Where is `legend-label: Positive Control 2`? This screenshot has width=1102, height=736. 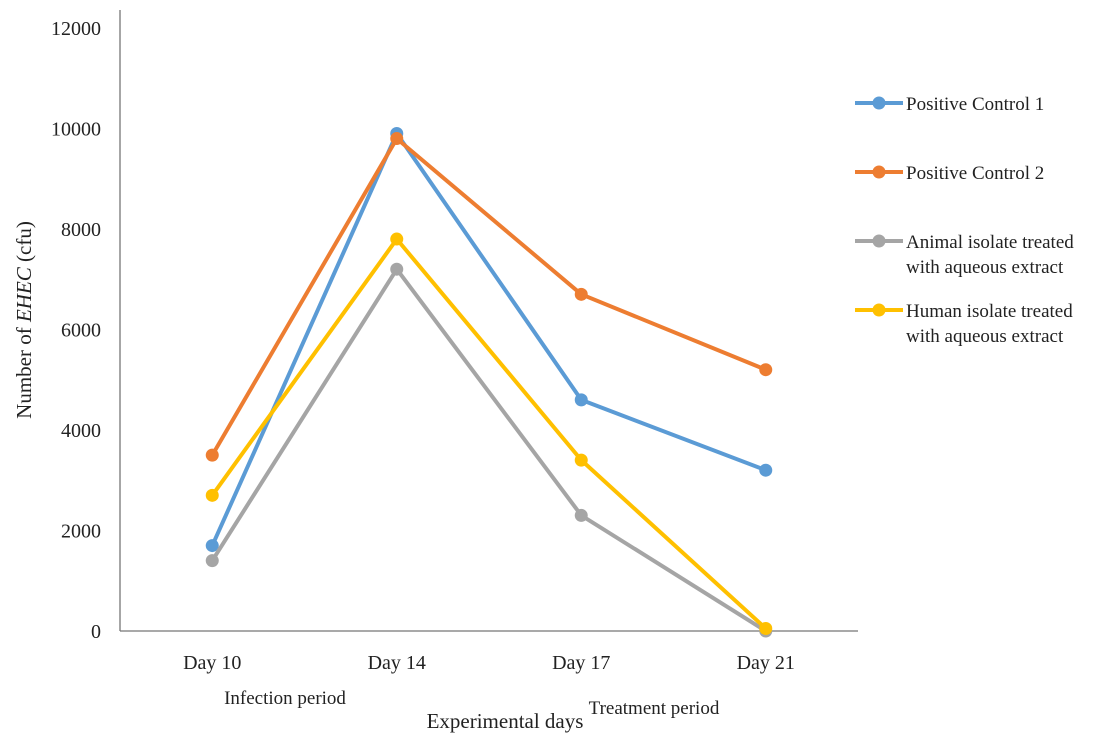
legend-label: Positive Control 2 is located at coordinates (975, 173).